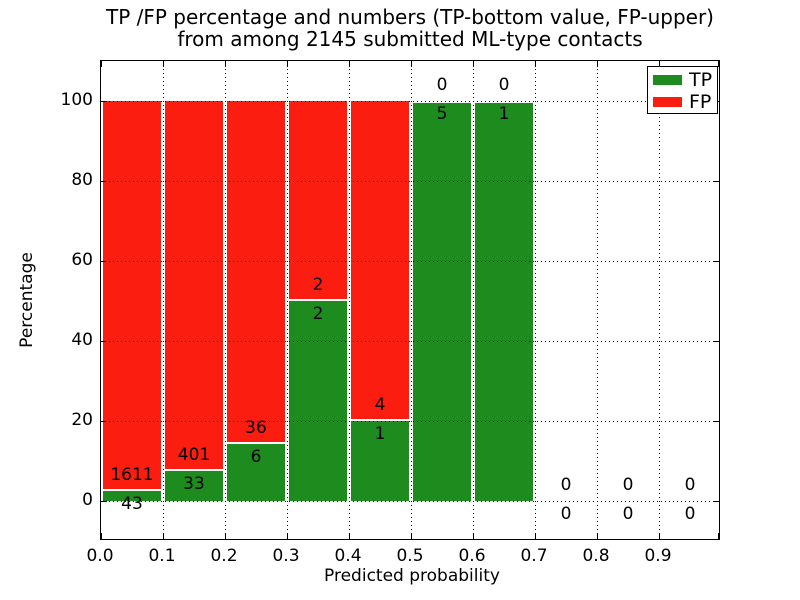  I want to click on fp-legend-swatch, so click(667, 102).